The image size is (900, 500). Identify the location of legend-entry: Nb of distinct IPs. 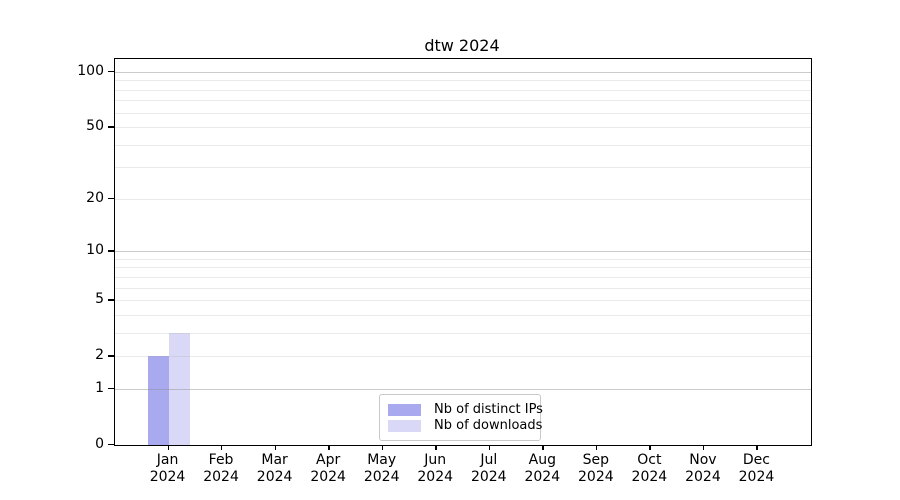
(465, 409).